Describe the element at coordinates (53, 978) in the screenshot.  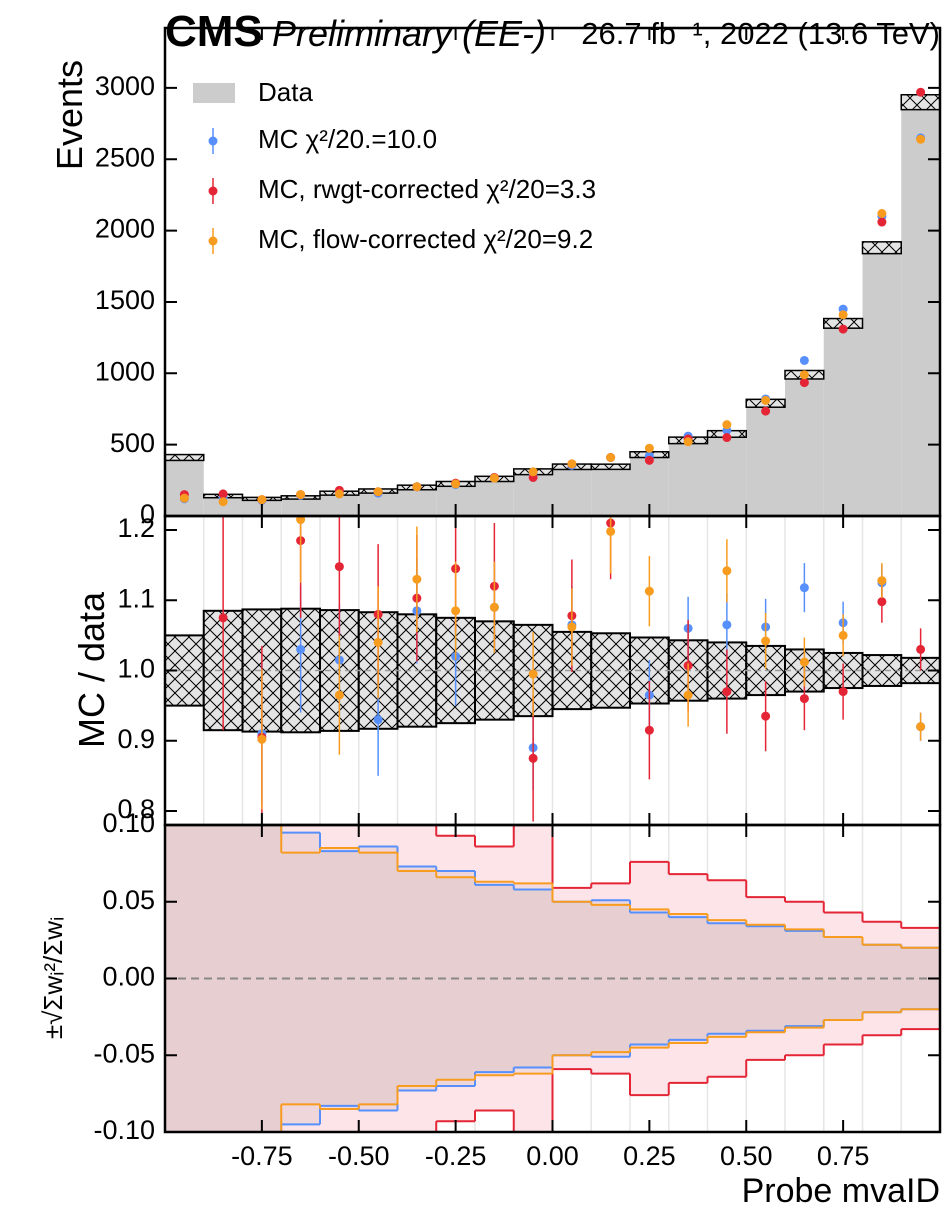
I see `y-axis-label: ±√Σwᵢ²/Σwᵢ` at that location.